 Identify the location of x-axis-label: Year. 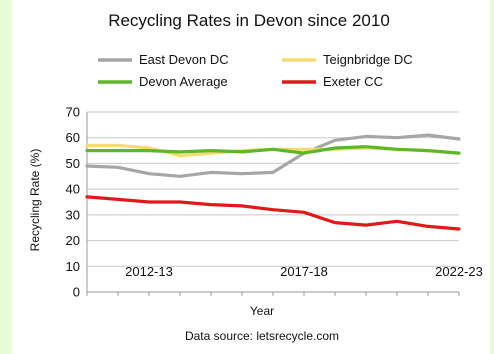
(262, 311).